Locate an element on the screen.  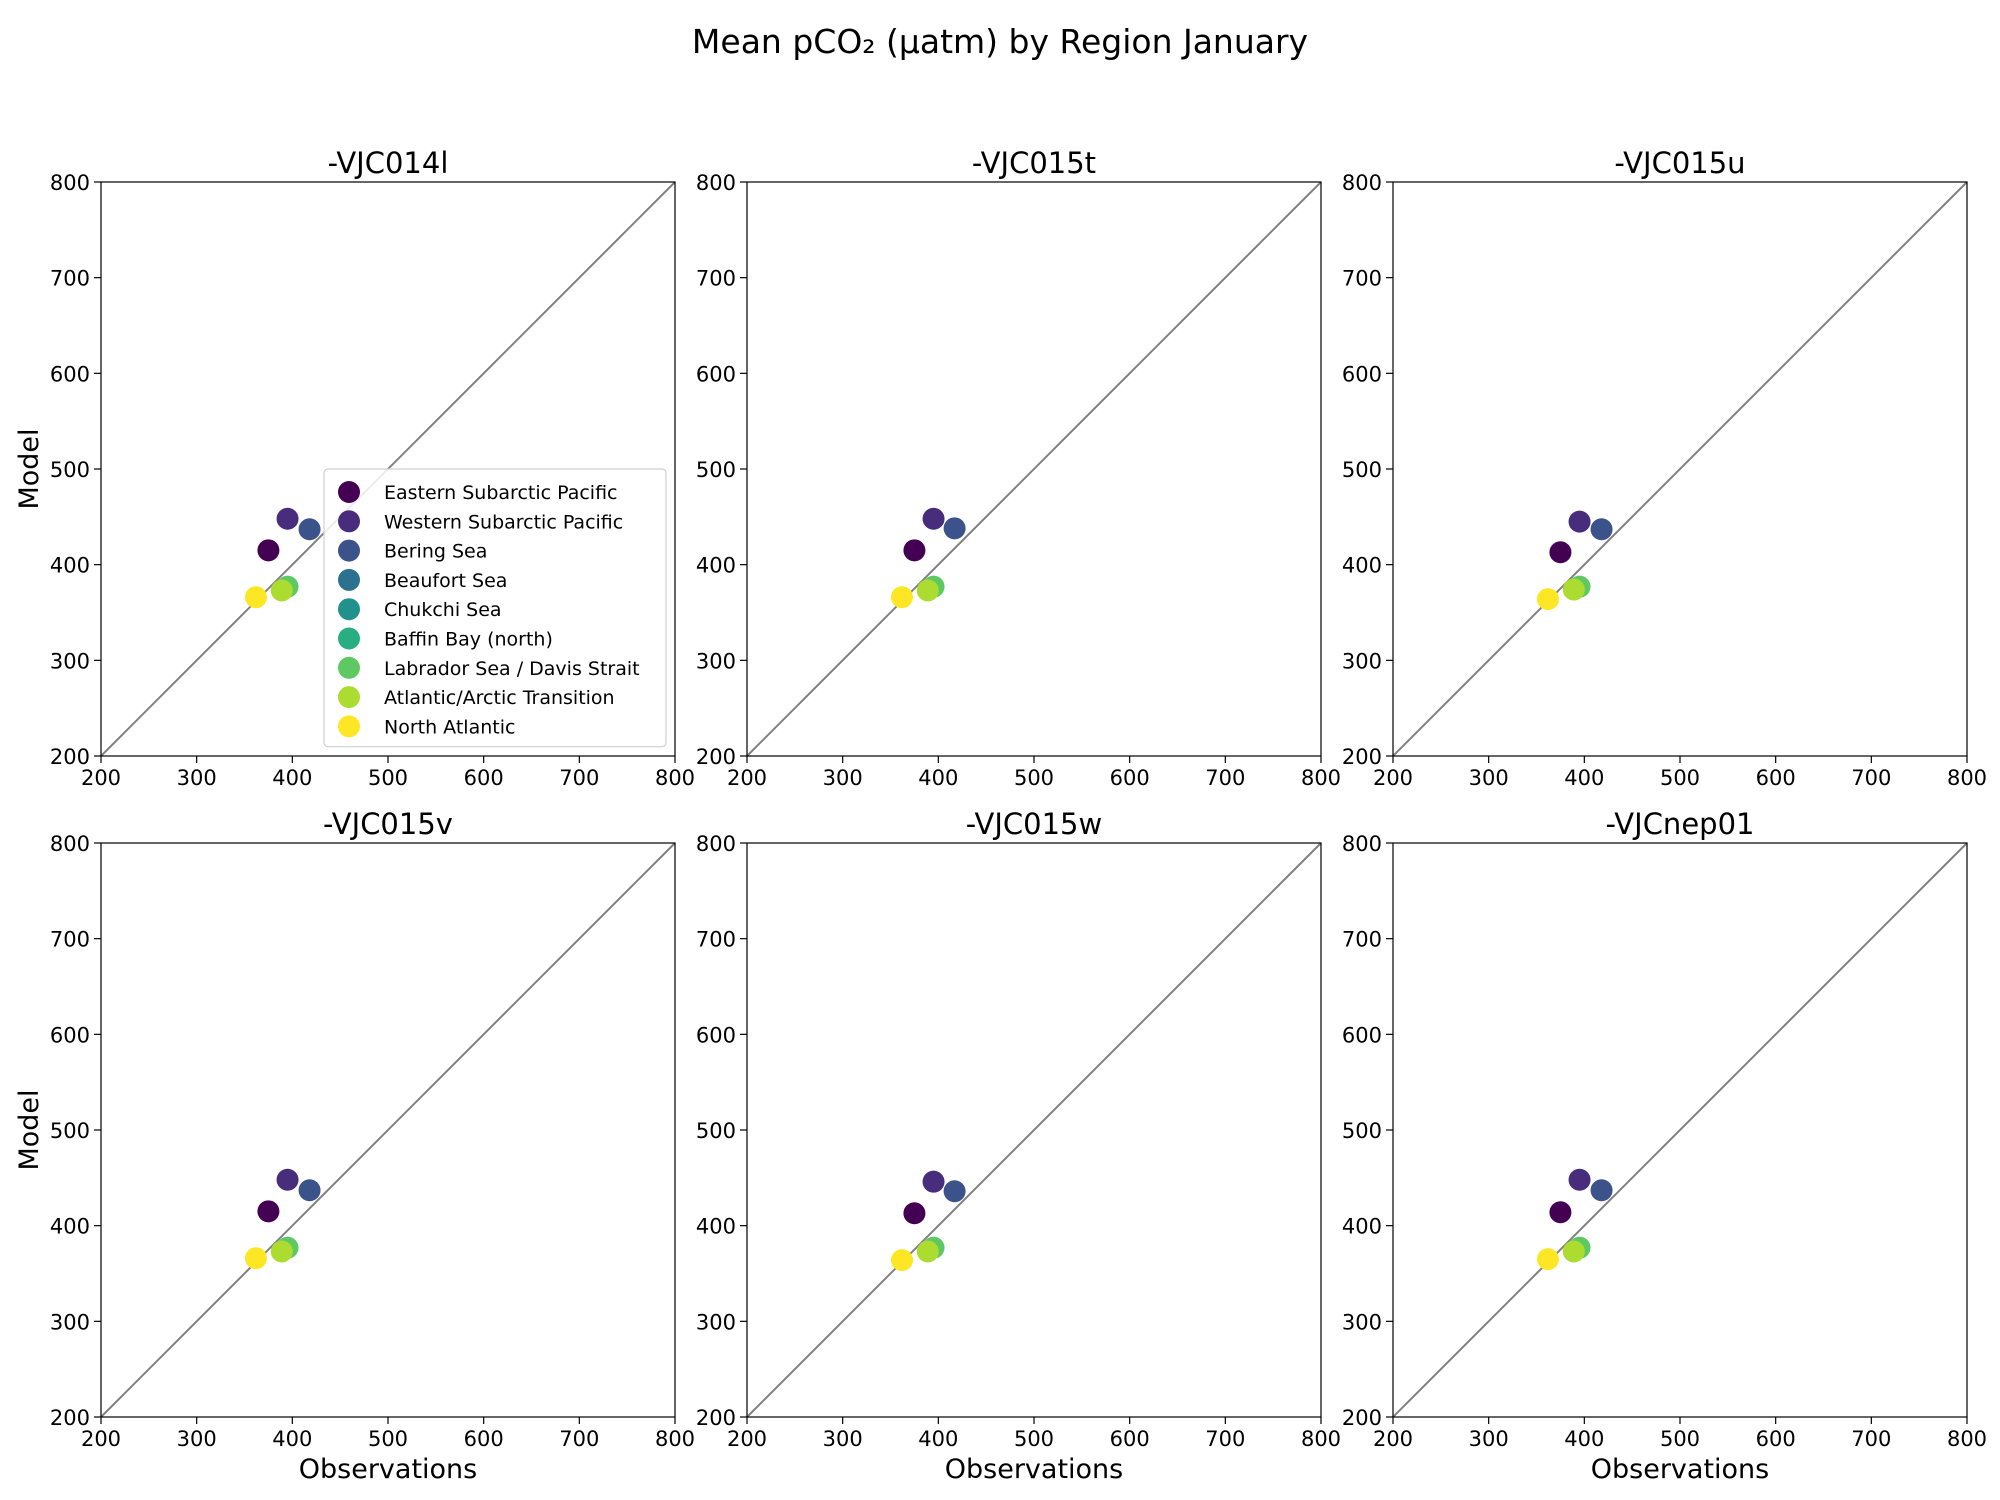
legend-box is located at coordinates (495, 608).